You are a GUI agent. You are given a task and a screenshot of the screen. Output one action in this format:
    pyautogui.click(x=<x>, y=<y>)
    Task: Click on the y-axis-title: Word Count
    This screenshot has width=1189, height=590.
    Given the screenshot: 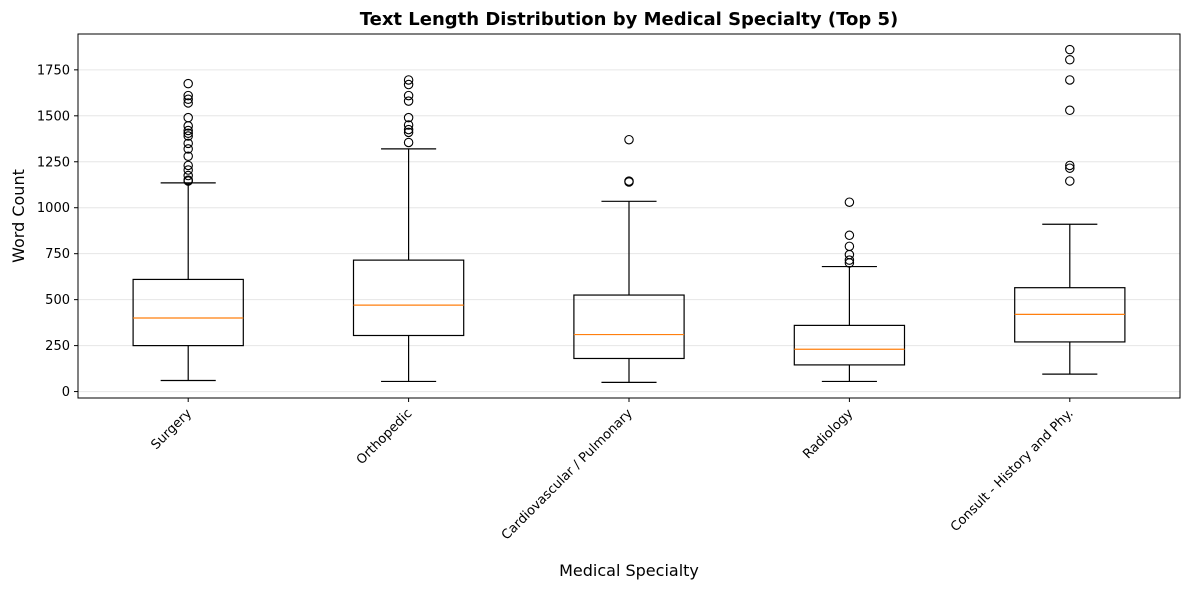 What is the action you would take?
    pyautogui.click(x=18, y=216)
    